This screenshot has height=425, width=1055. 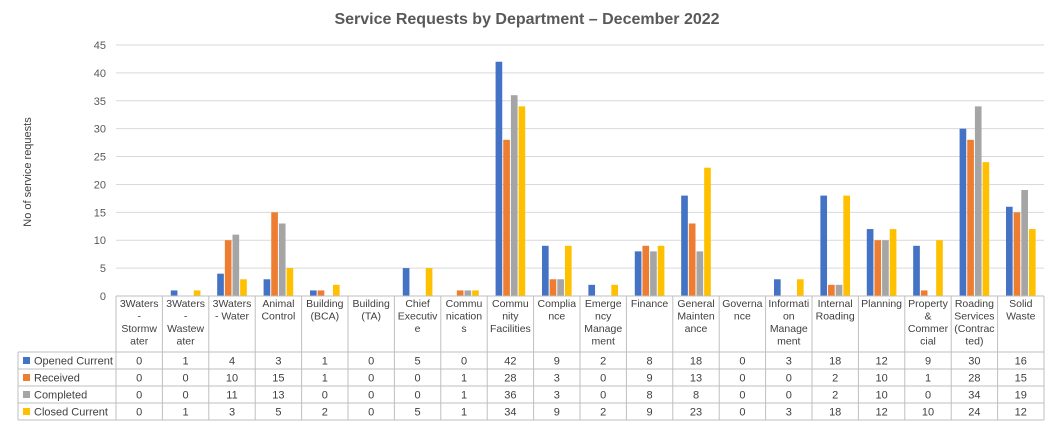 What do you see at coordinates (100, 158) in the screenshot?
I see `y-tick-label: 25` at bounding box center [100, 158].